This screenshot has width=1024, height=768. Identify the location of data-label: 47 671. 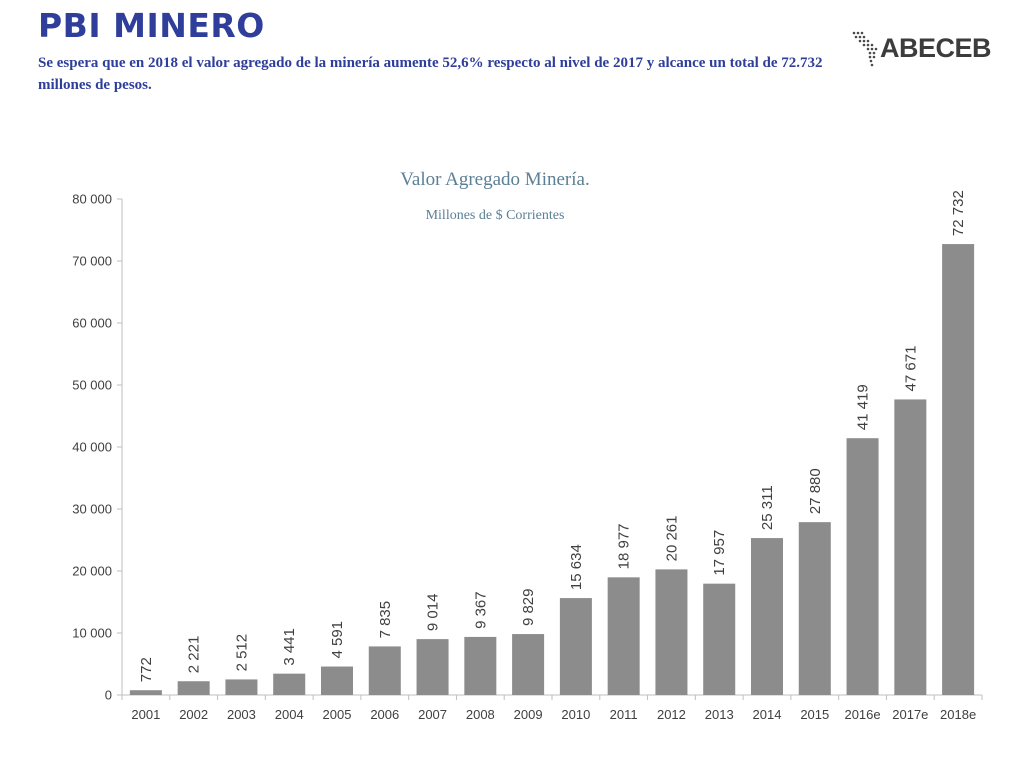
(910, 369).